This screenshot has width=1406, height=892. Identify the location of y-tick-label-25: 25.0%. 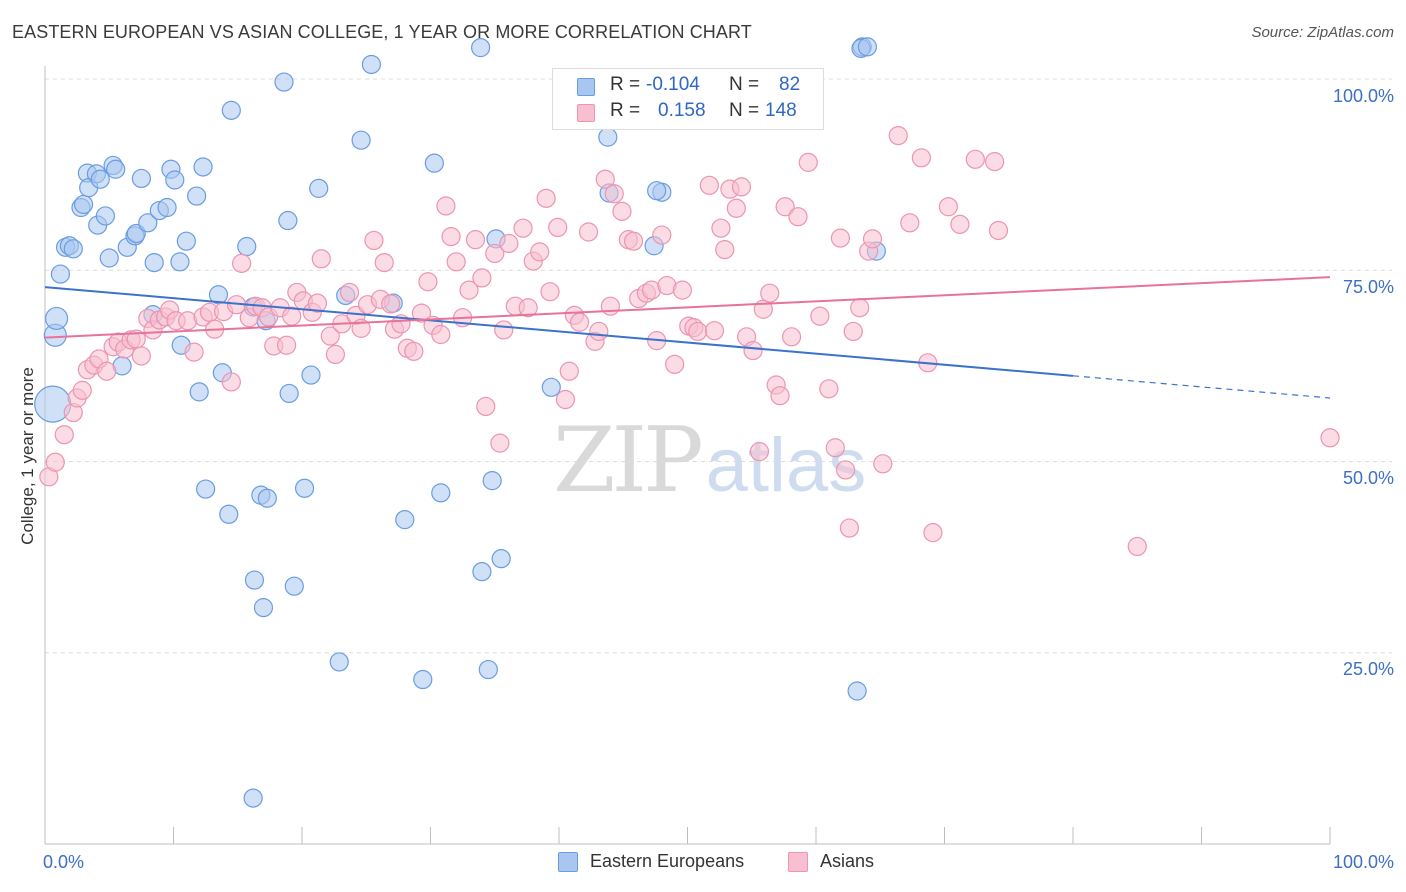
(1368, 669).